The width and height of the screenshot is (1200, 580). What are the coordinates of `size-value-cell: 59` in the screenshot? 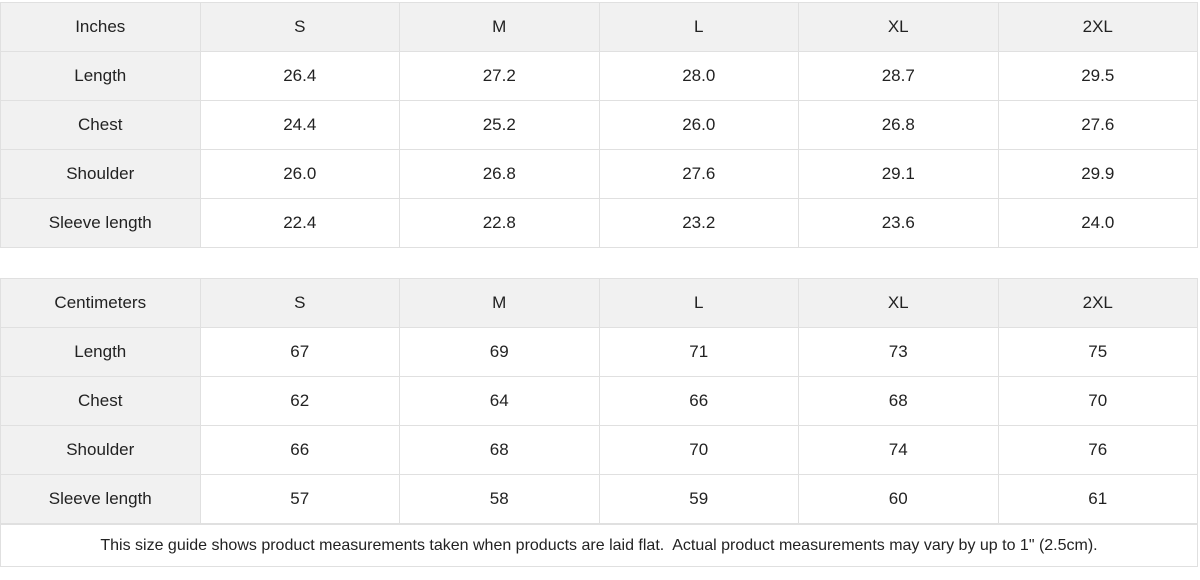 It's located at (698, 499).